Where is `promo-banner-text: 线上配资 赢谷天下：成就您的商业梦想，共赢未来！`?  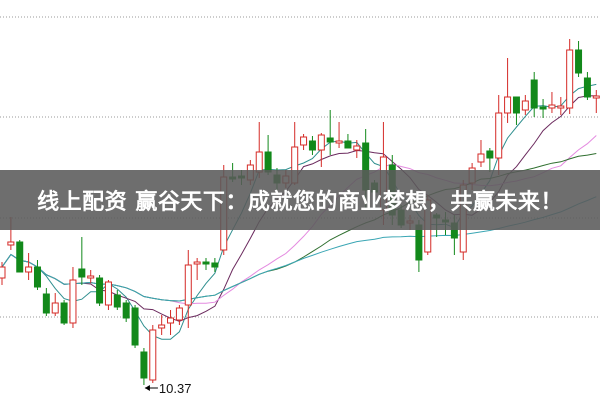 promo-banner-text: 线上配资 赢谷天下：成就您的商业梦想，共赢未来！ is located at coordinates (300, 202).